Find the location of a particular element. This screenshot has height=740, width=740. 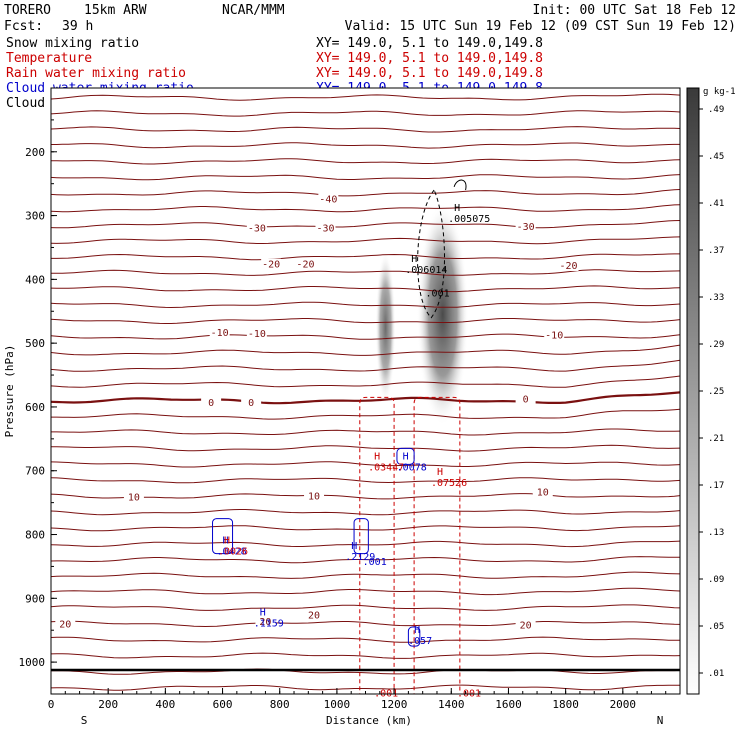

colorbar-tick-label: .37 is located at coordinates (716, 251).